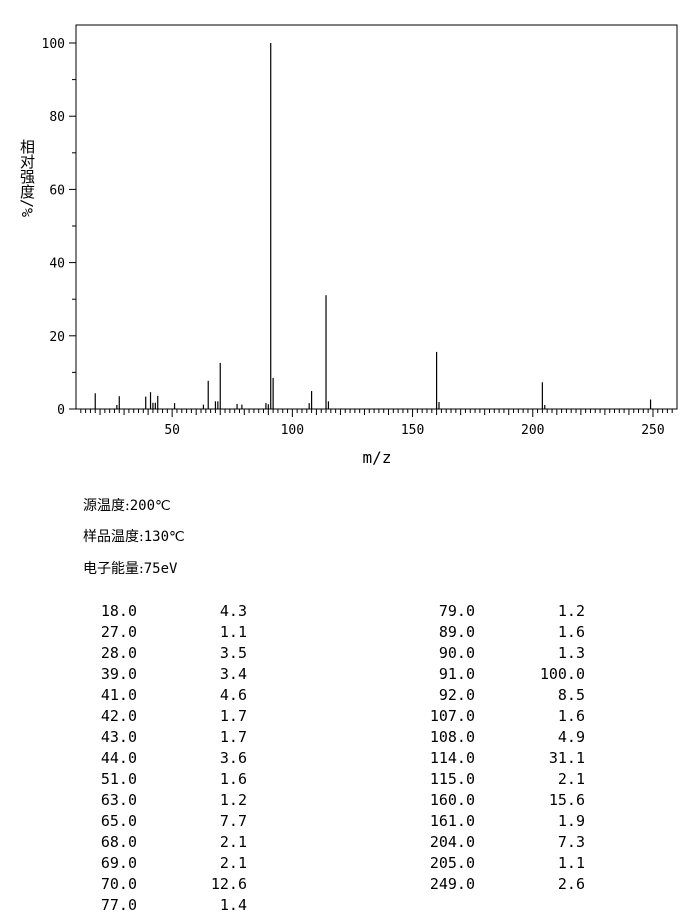 This screenshot has height=916, width=687. I want to click on peak-table-row: 92.0 8.5, so click(495, 695).